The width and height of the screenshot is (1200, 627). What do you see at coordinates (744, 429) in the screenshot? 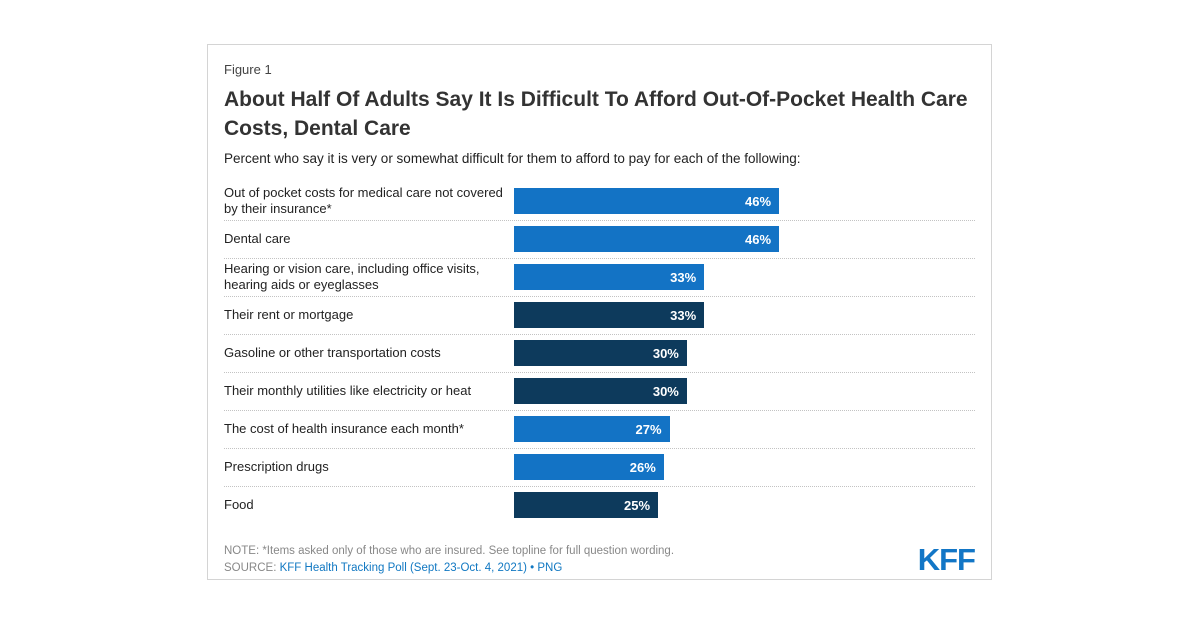
I see `bar-track: 27%` at bounding box center [744, 429].